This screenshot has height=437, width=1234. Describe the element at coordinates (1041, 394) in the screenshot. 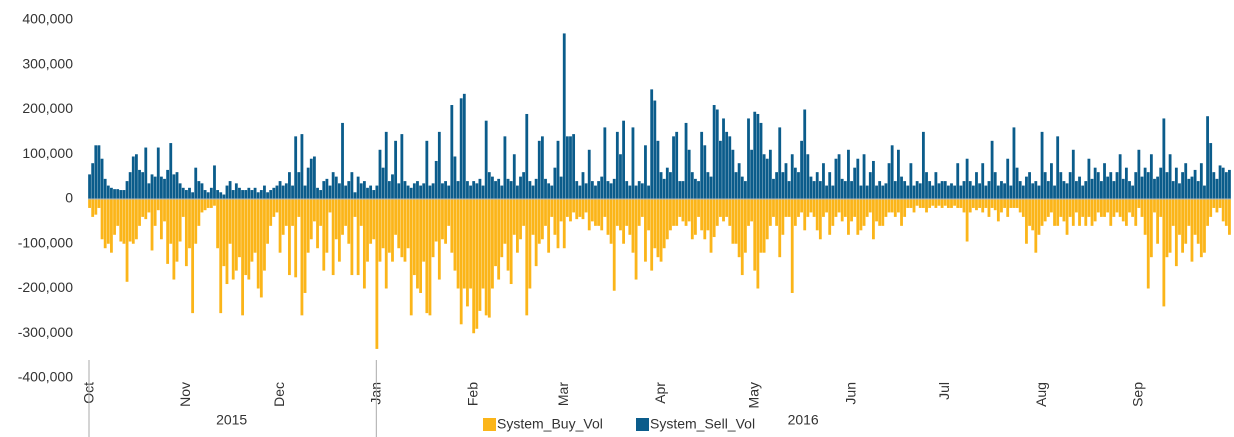

I see `x-tick-label: Aug` at that location.